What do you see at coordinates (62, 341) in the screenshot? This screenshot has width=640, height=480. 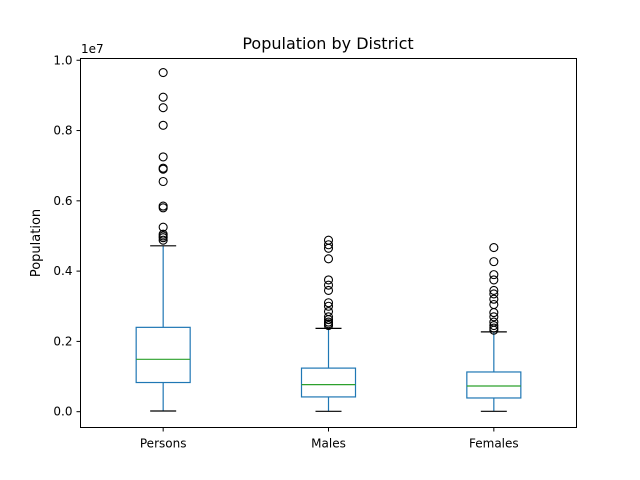 I see `y-tick-label: 0.2` at bounding box center [62, 341].